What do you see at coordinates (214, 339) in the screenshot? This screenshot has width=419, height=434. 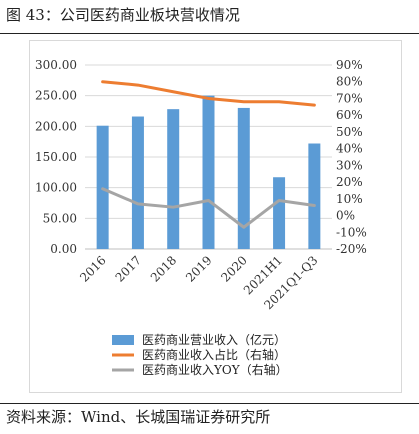 I see `legend-label: 医药商业营业收入（亿元）` at bounding box center [214, 339].